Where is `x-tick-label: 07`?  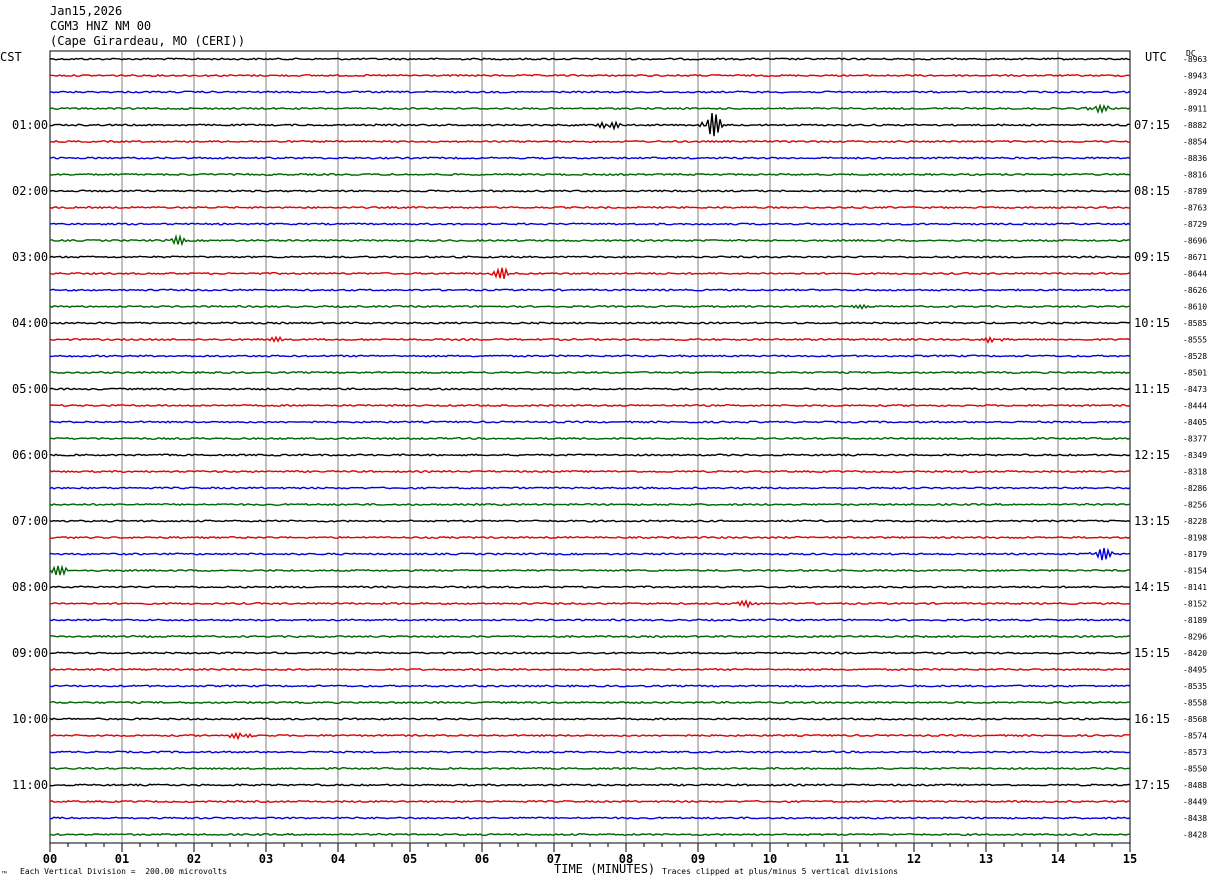 x-tick-label: 07 is located at coordinates (554, 859).